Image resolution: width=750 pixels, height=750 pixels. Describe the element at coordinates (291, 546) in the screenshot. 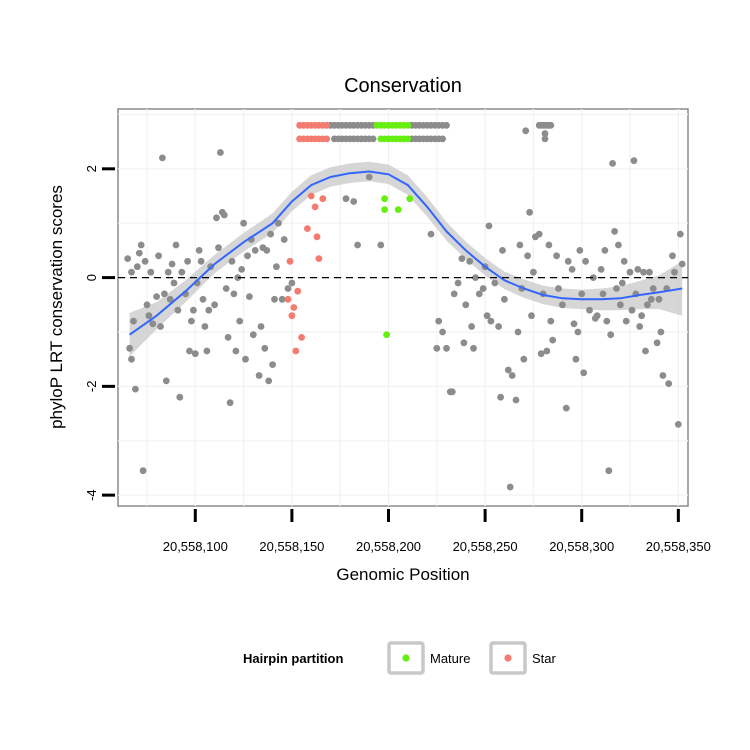

I see `x-tick-label: 20,558,150` at that location.